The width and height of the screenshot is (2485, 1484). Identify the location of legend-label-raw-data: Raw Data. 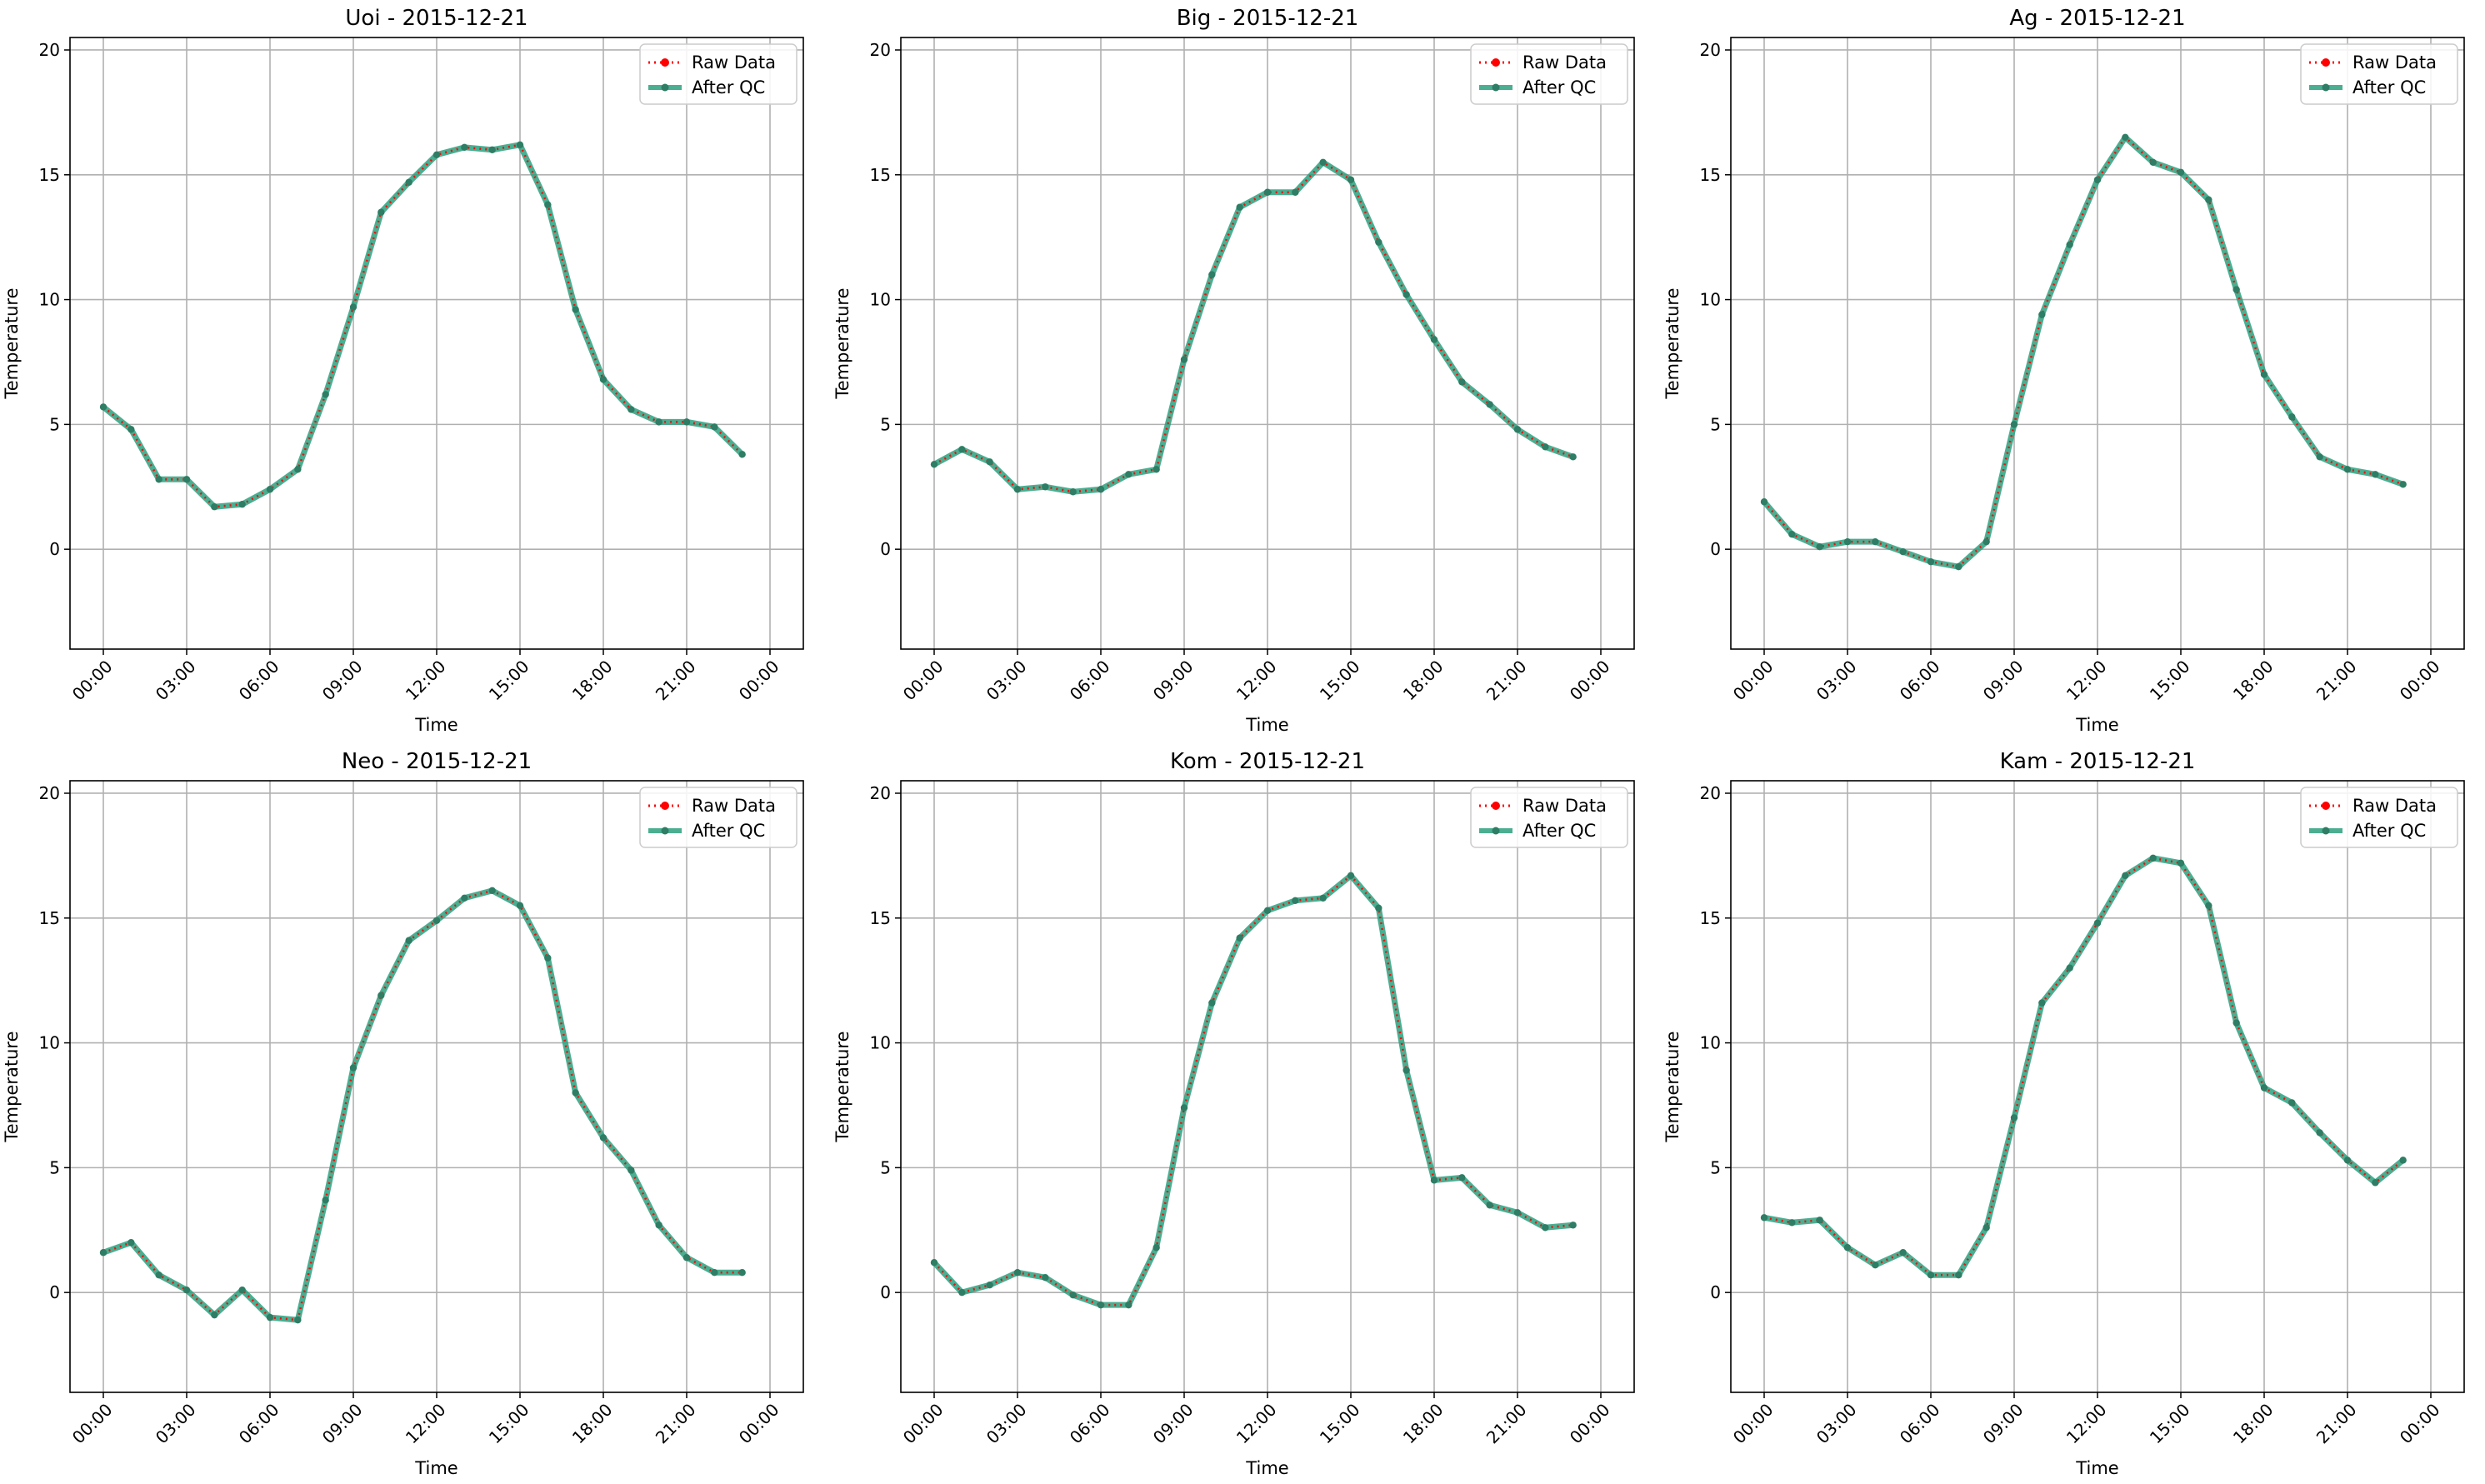
(1564, 62).